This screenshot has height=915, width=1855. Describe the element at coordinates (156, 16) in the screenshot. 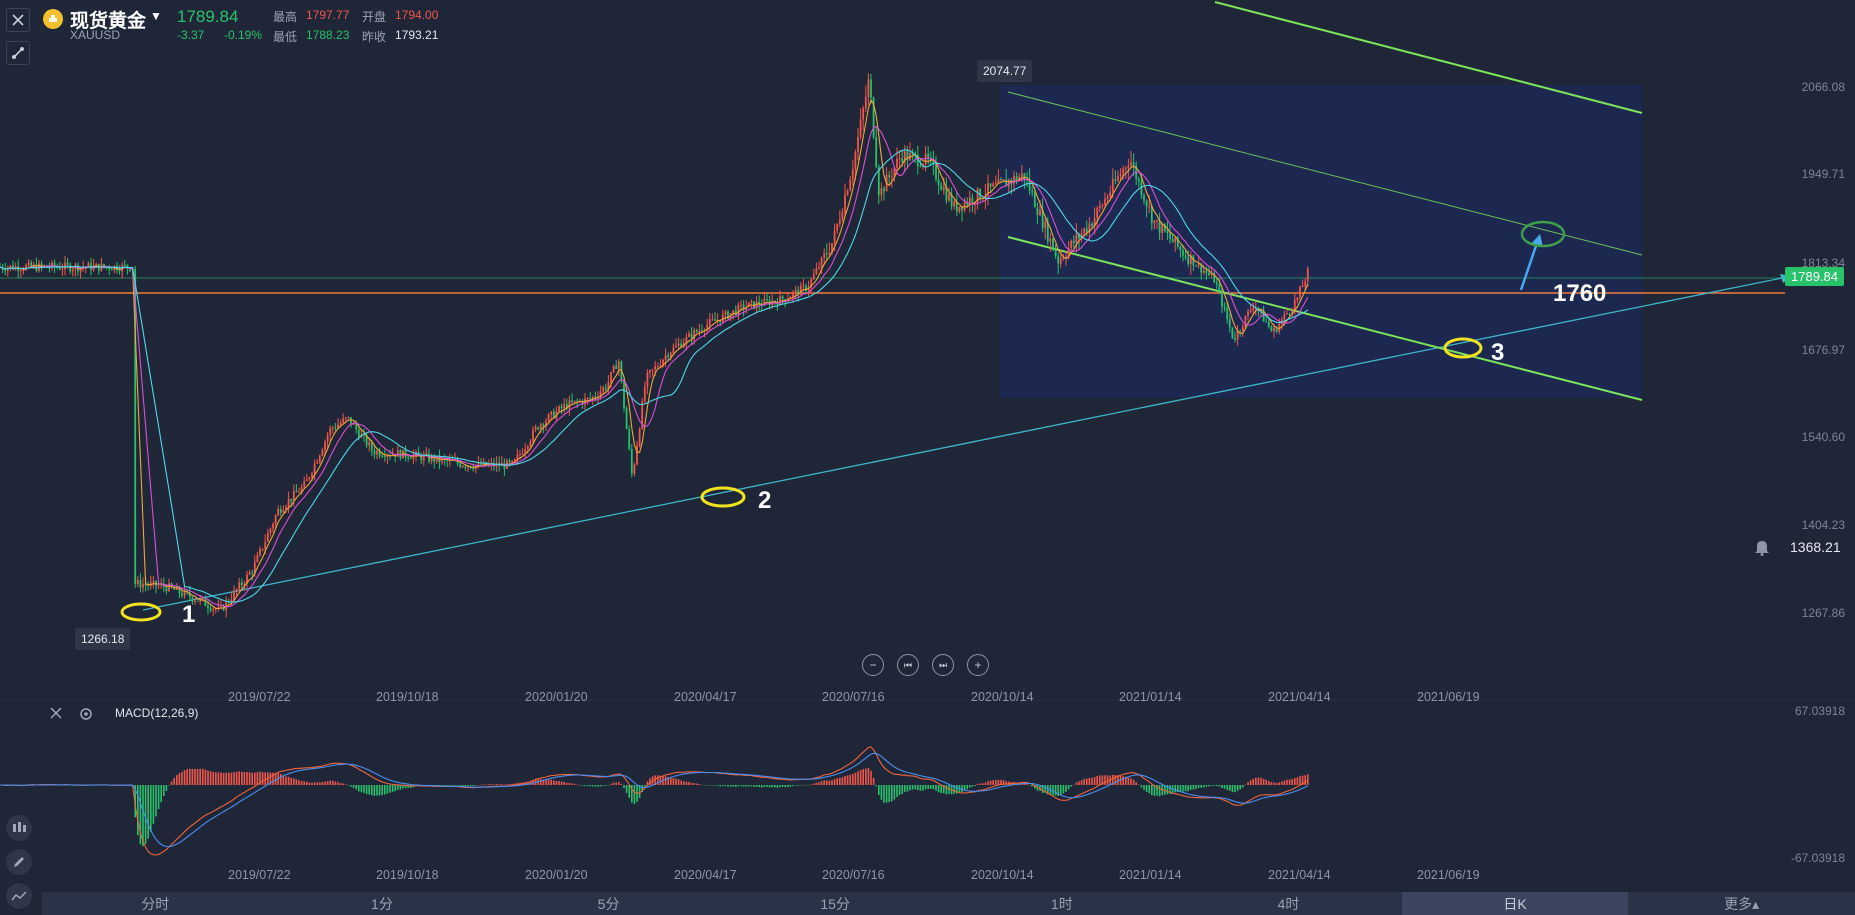

I see `instrument-dropdown-icon: ▼` at that location.